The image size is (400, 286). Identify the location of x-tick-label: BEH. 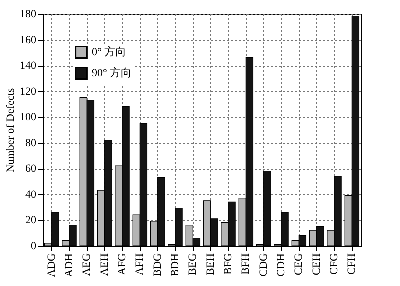
(210, 264).